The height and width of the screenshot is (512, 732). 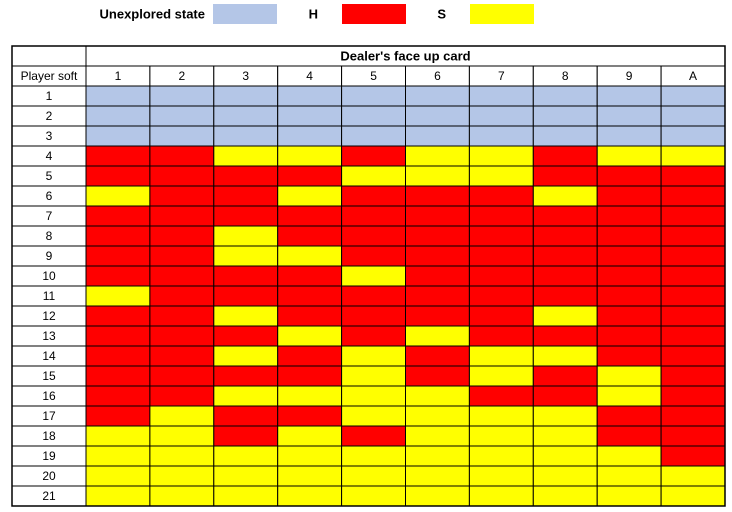 What do you see at coordinates (309, 76) in the screenshot?
I see `column-header: 4` at bounding box center [309, 76].